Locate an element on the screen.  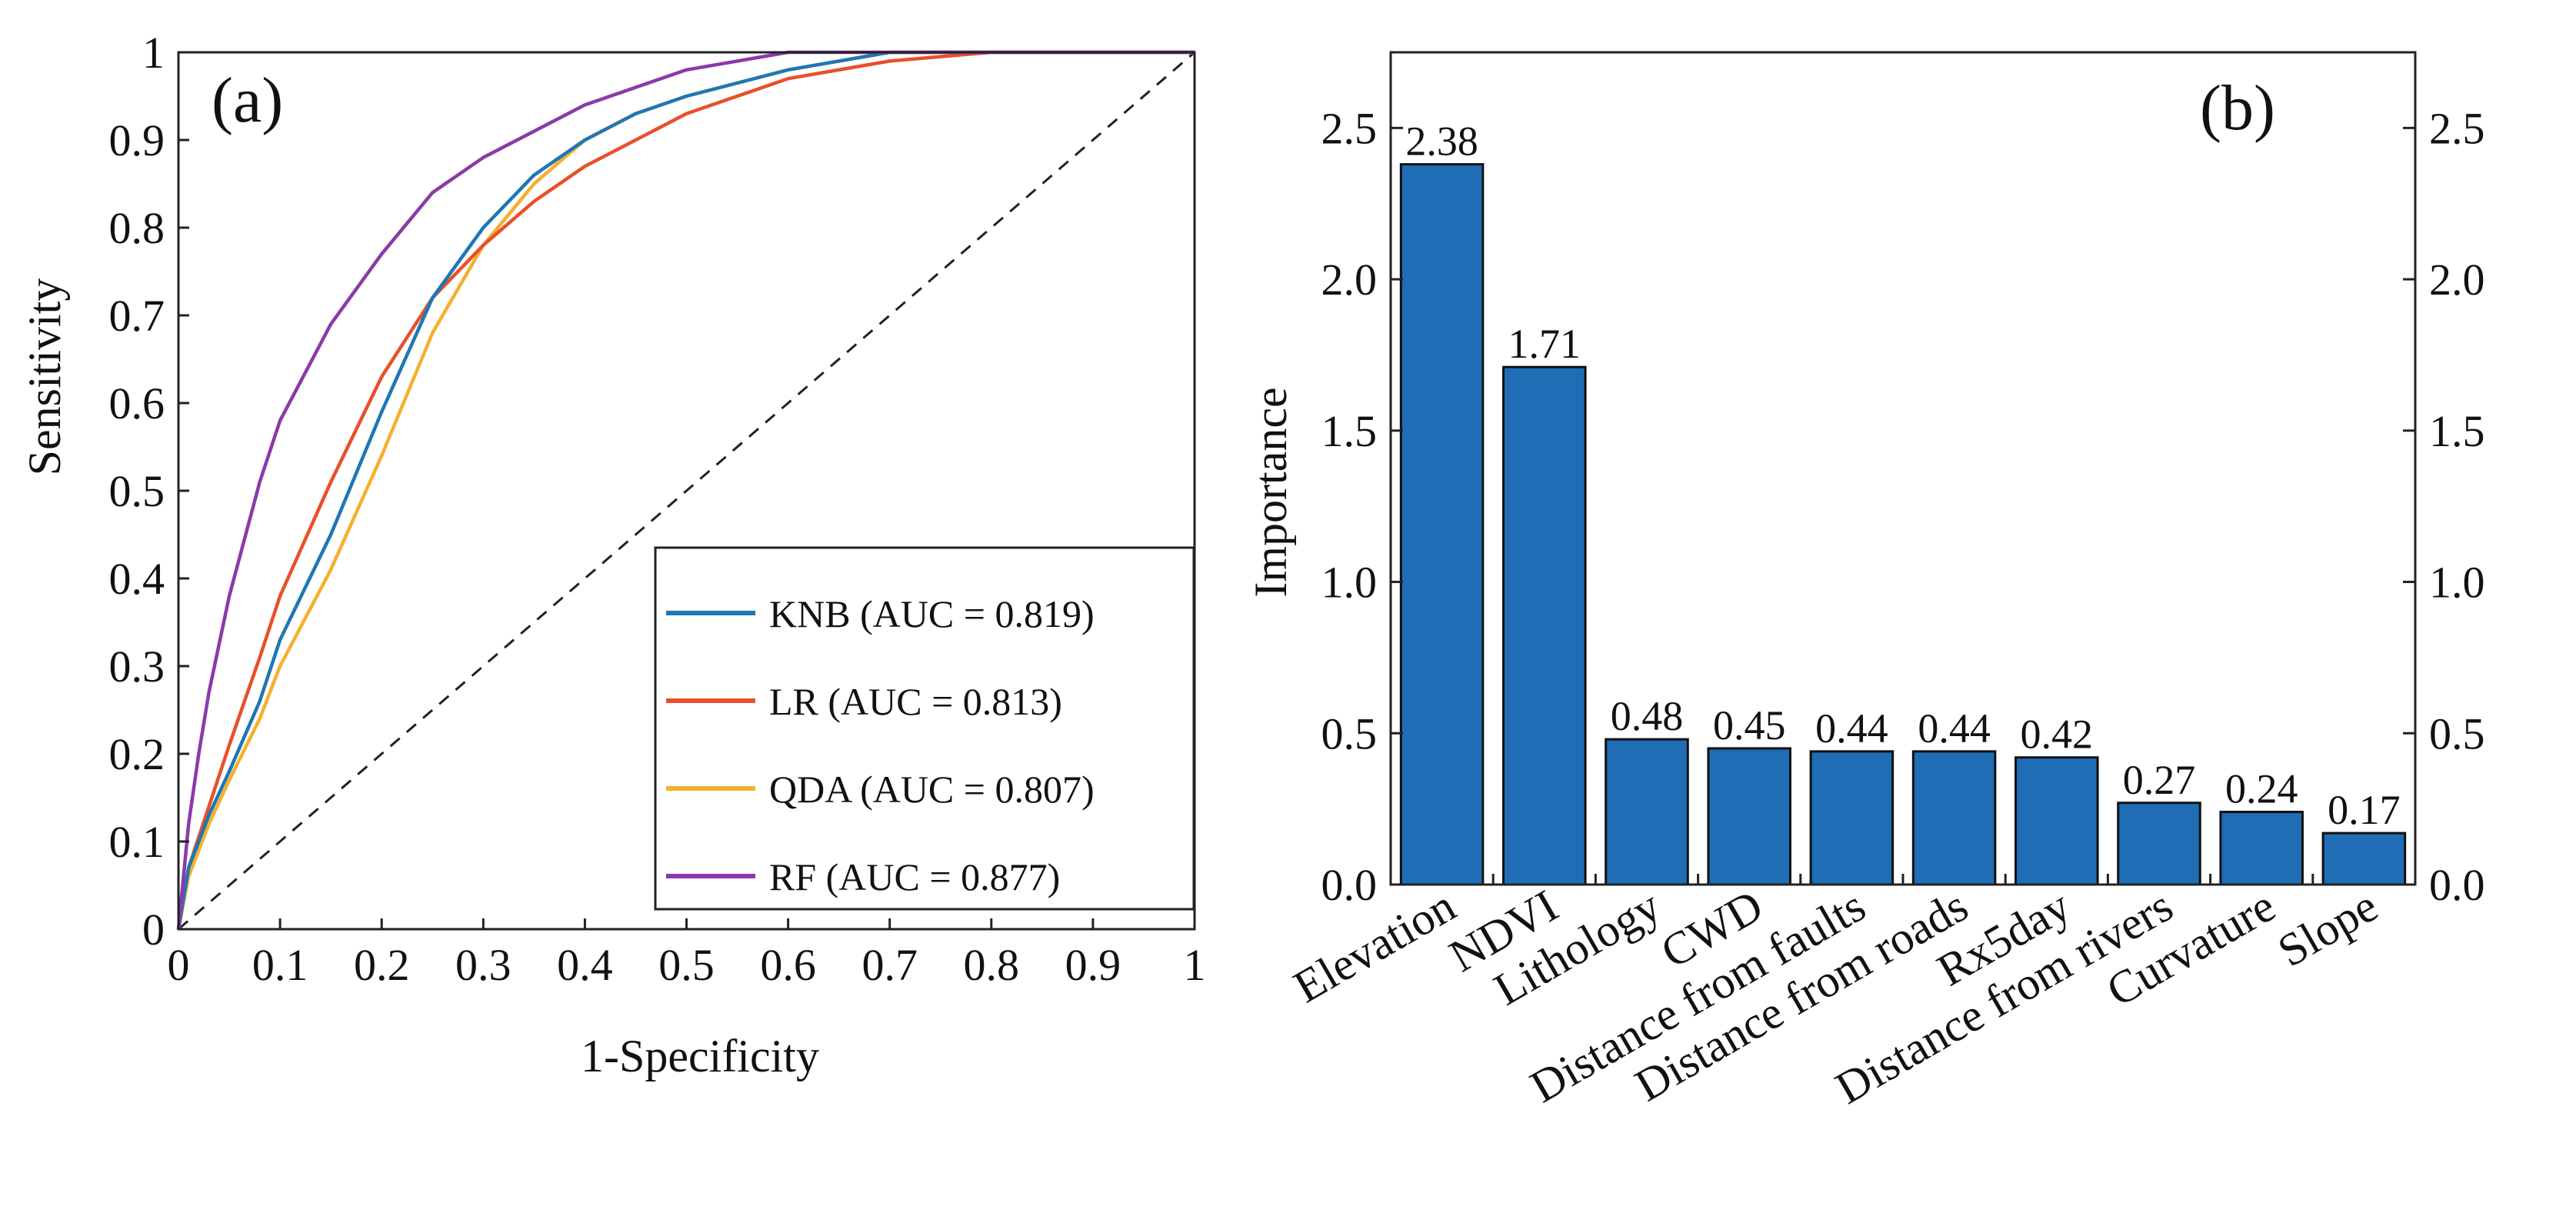
importance-right-tick-label: 0.5 is located at coordinates (2457, 733).